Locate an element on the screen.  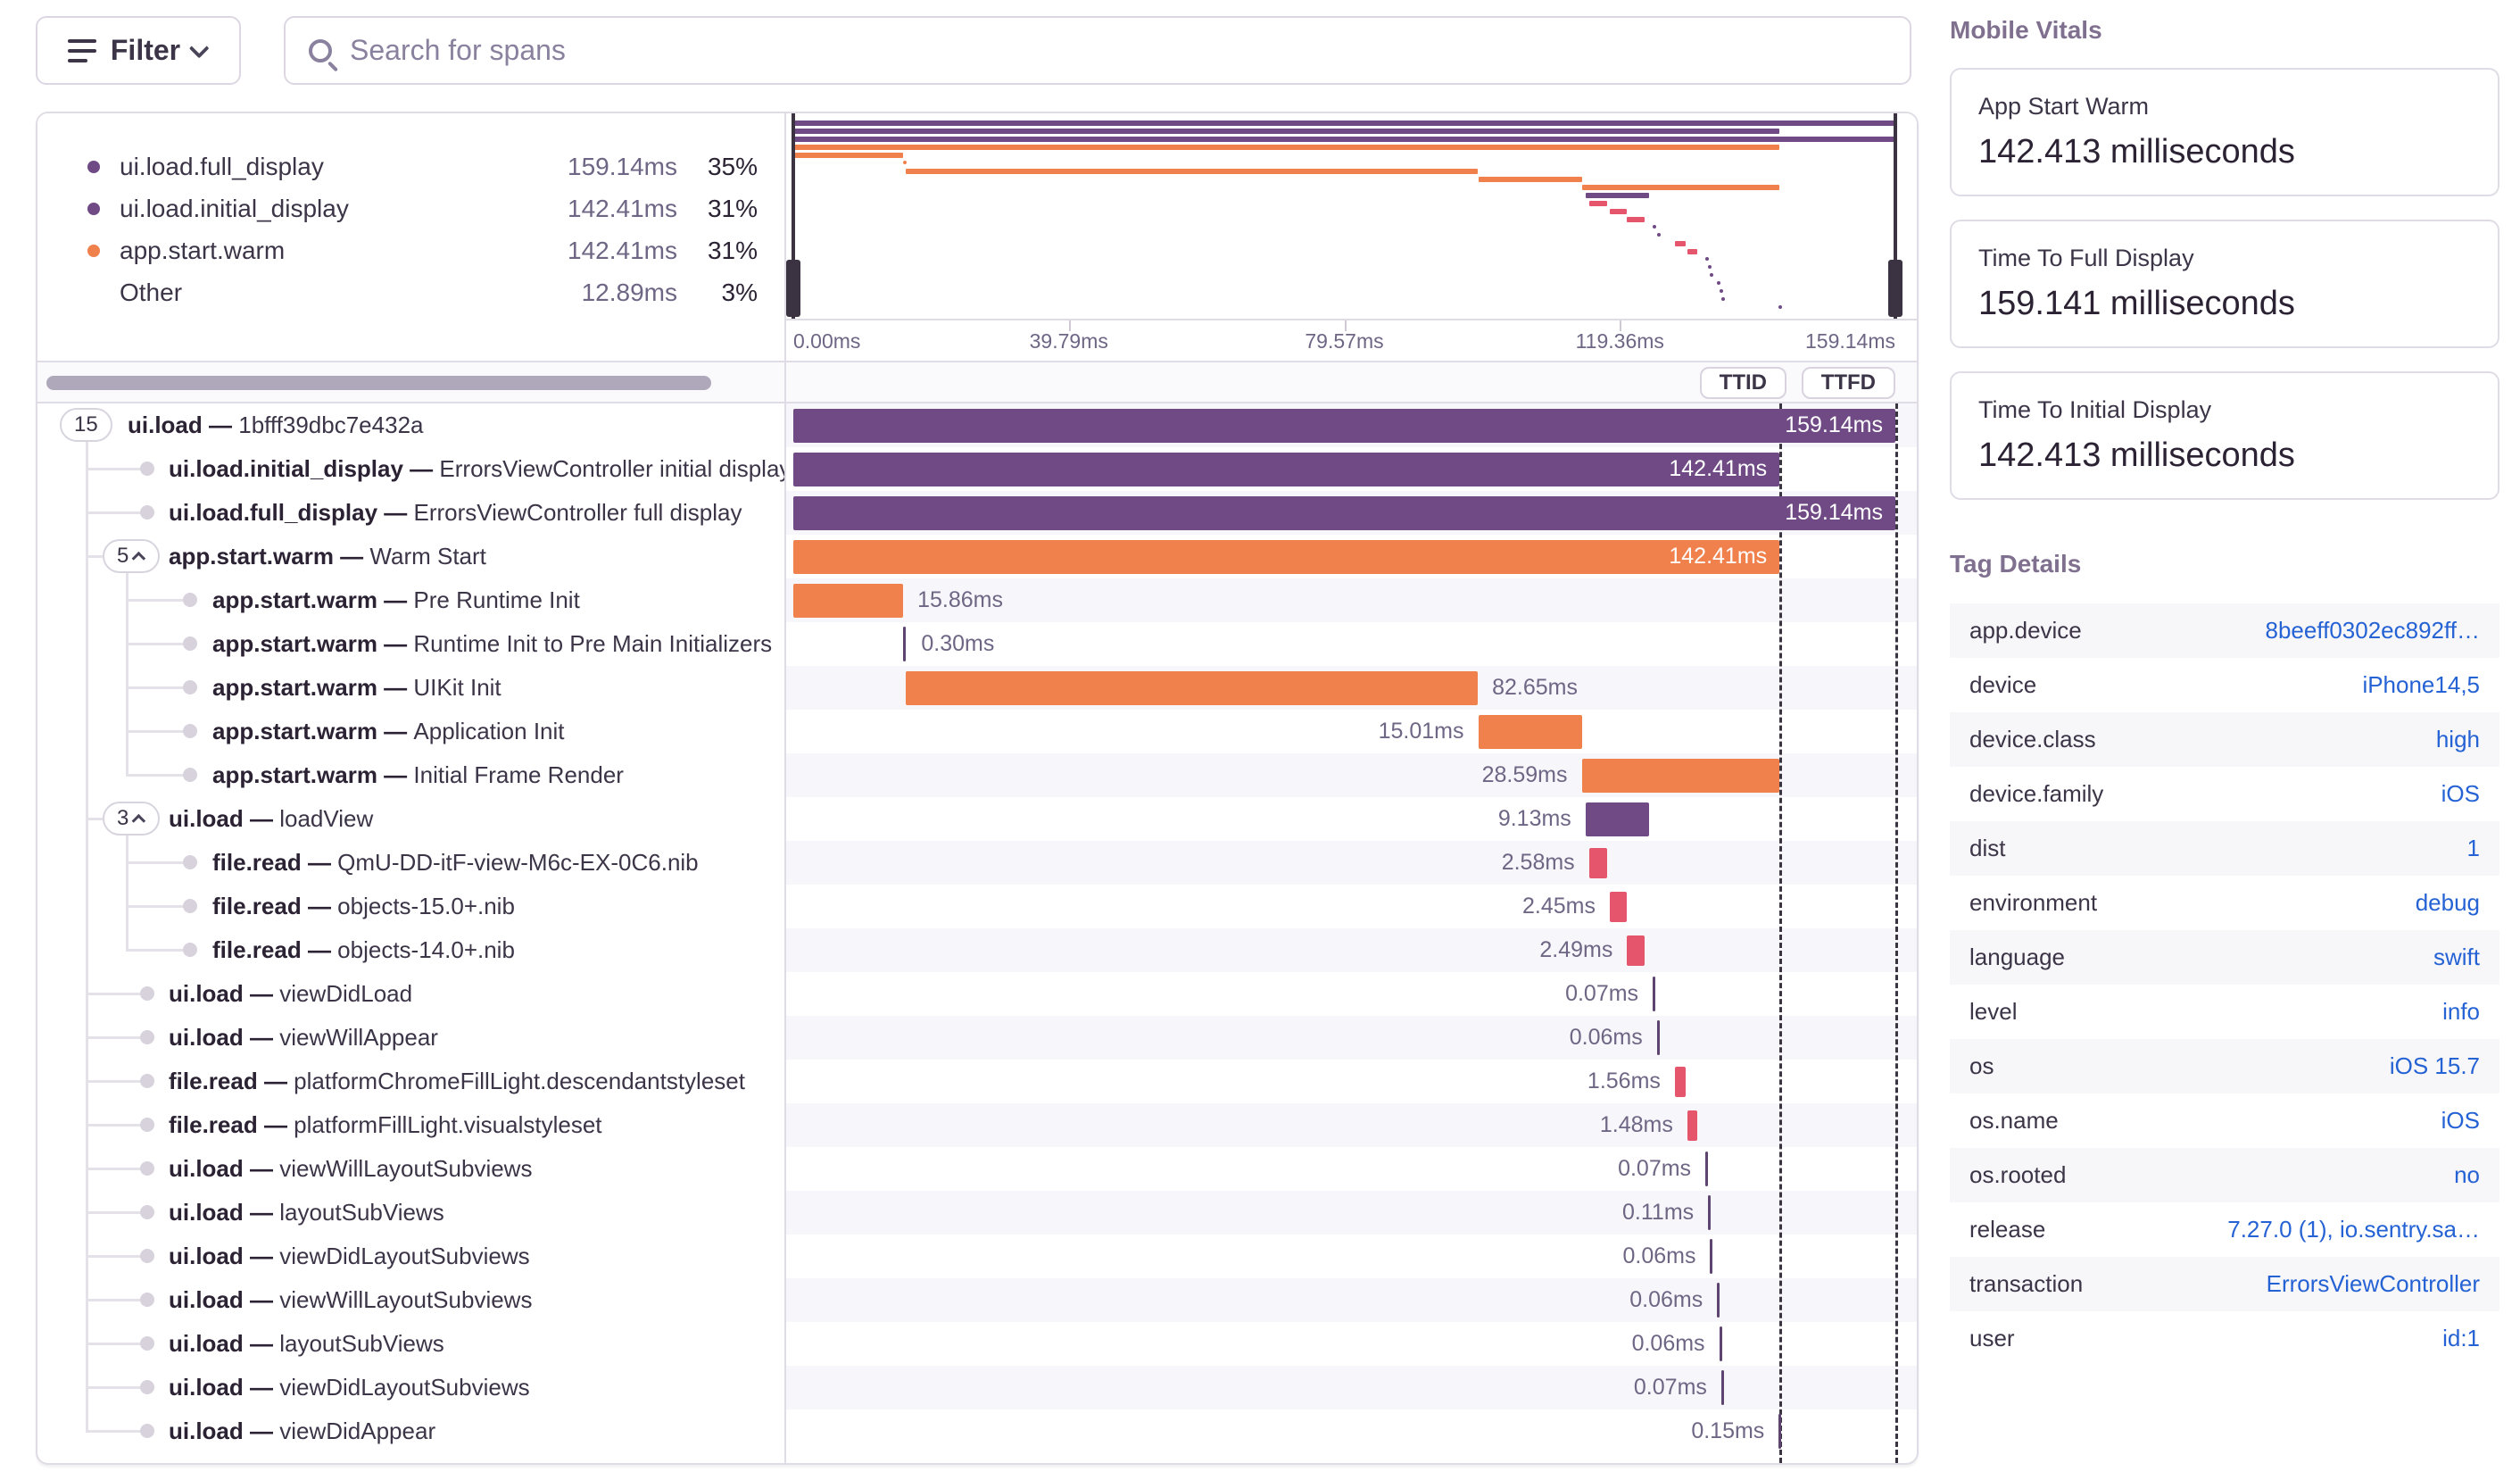
tag-value: no is located at coordinates (2467, 1174).